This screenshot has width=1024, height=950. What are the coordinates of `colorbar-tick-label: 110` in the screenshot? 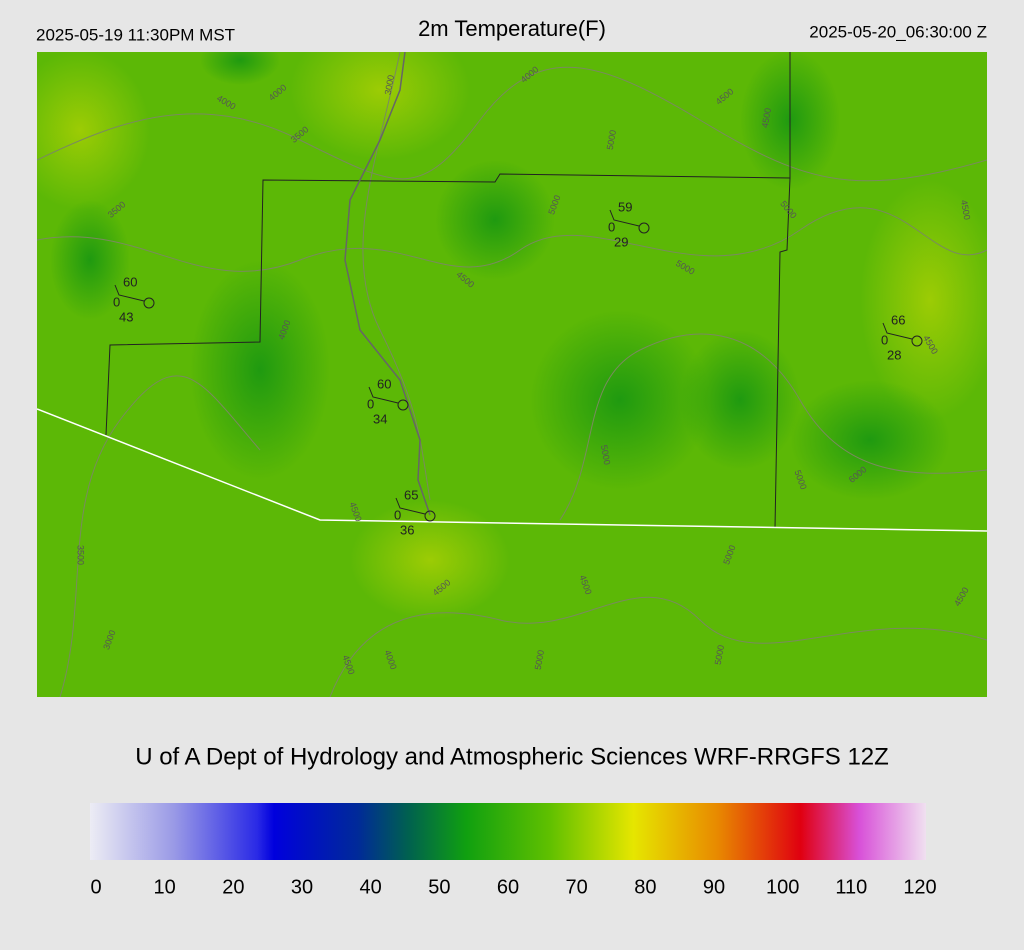 It's located at (851, 887).